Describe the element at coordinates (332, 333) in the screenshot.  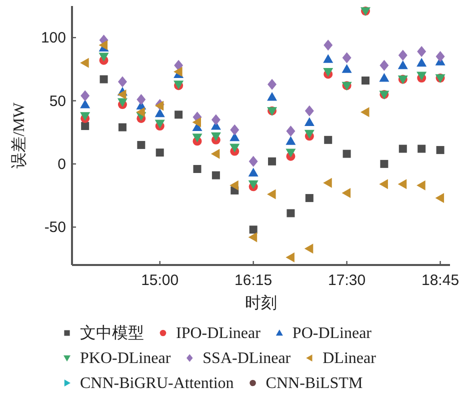
I see `legend-label: PO-DLinear` at that location.